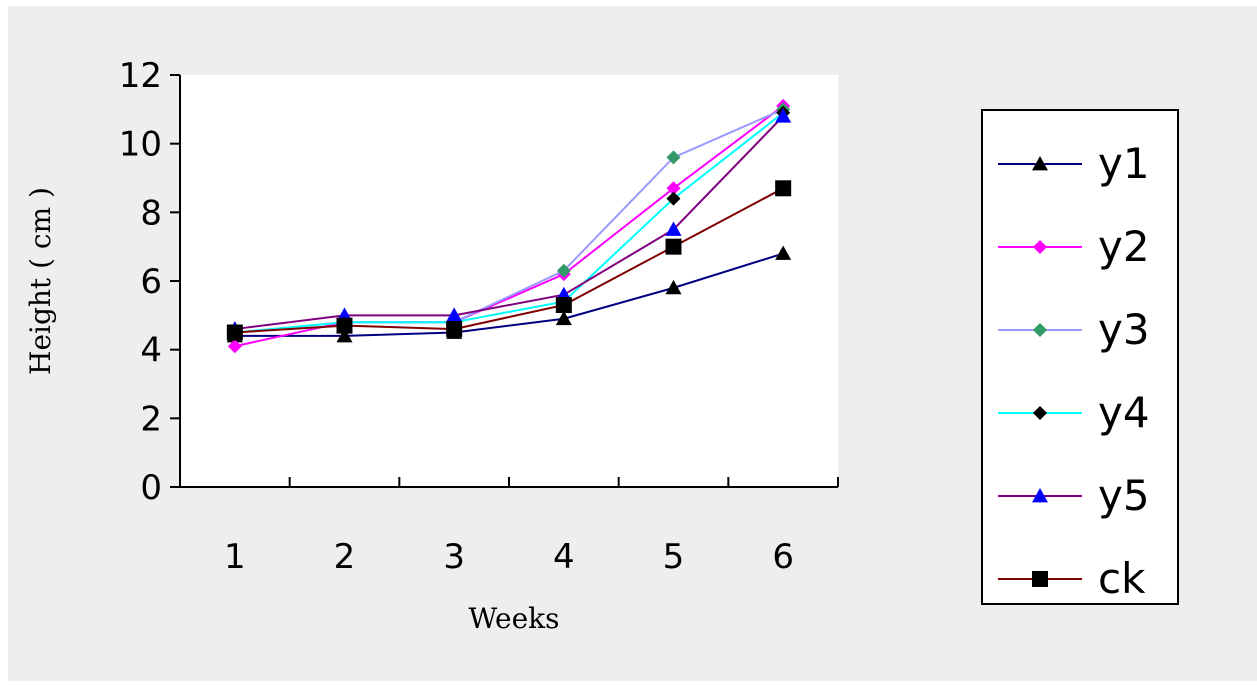  Describe the element at coordinates (1124, 412) in the screenshot. I see `legend-label: y4` at that location.